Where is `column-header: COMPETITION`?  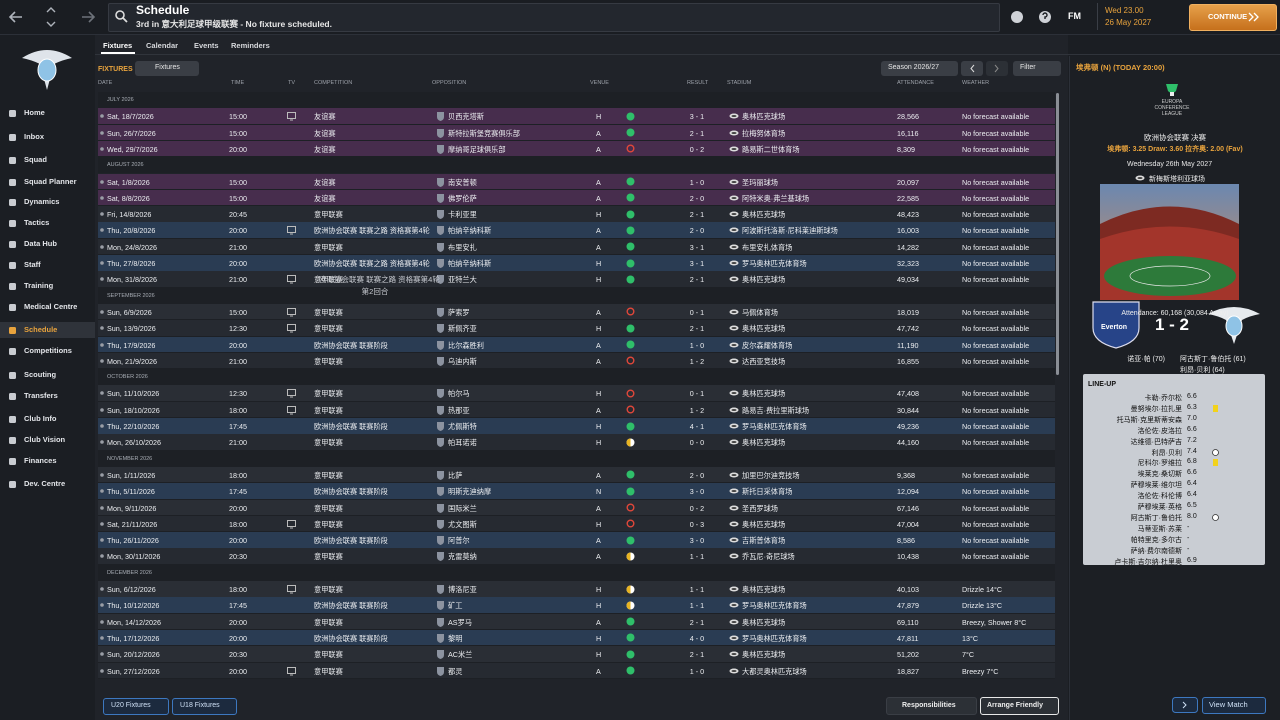
column-header: COMPETITION is located at coordinates (333, 83).